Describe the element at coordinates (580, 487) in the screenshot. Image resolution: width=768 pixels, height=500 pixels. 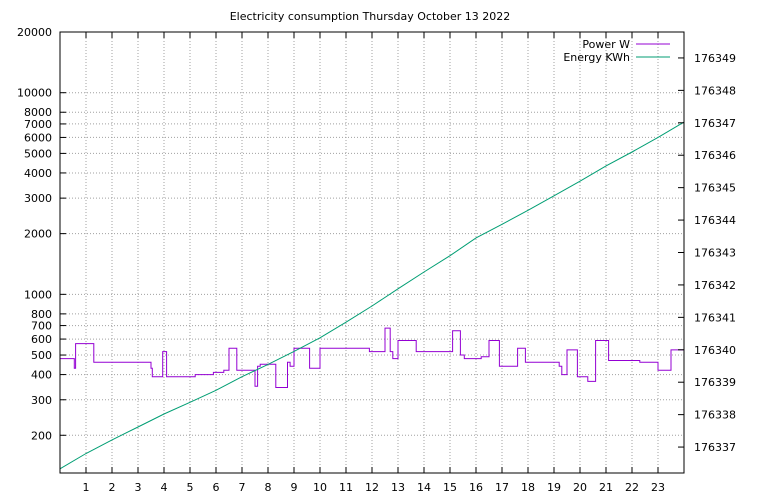
I see `x-tick-label: 20` at that location.